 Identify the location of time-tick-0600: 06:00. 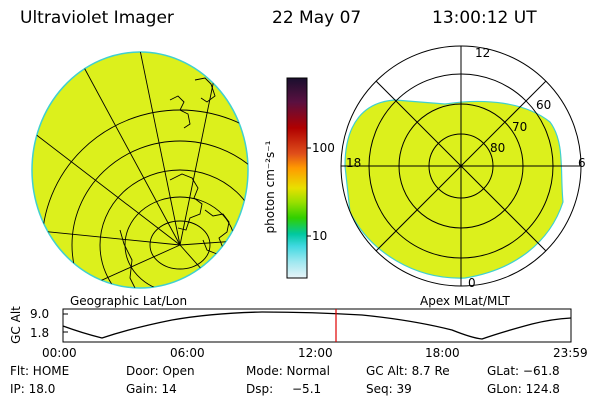
(187, 353).